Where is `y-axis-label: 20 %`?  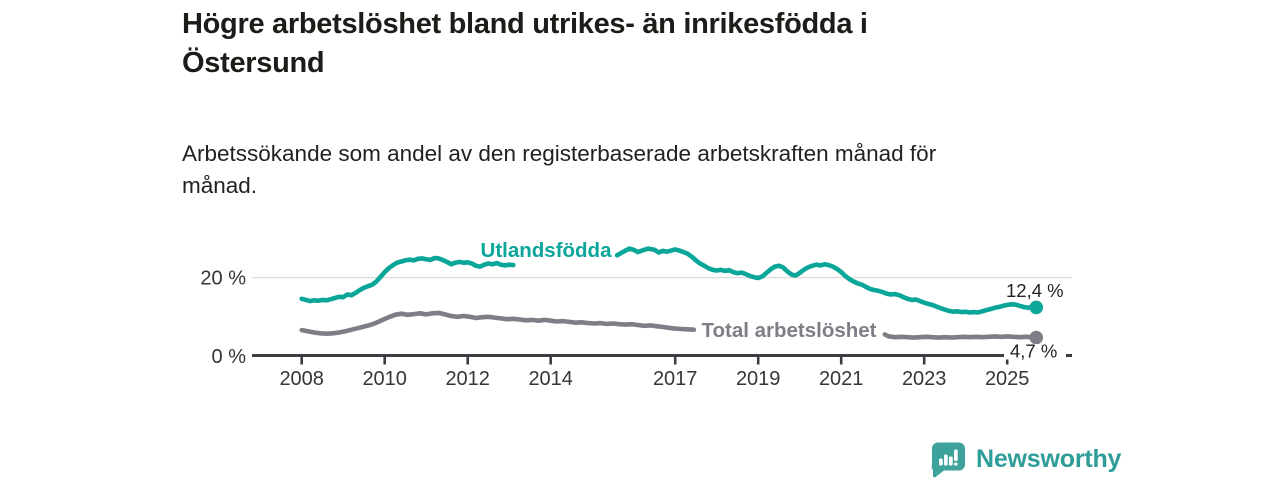 y-axis-label: 20 % is located at coordinates (223, 279).